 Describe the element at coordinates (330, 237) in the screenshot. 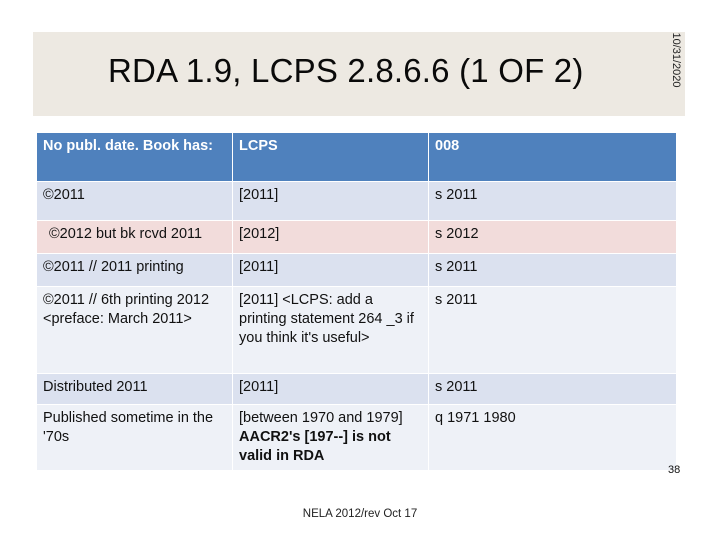

I see `cell-lcps: [2012]` at that location.